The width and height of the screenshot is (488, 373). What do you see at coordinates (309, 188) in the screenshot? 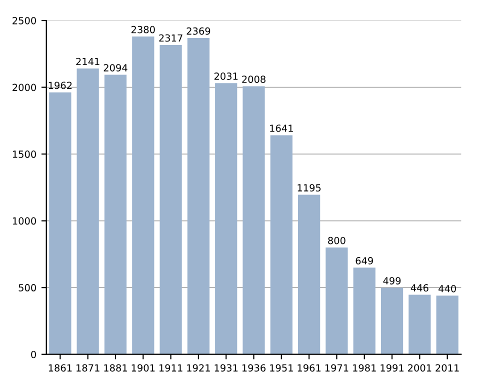
I see `data-label: 1195` at bounding box center [309, 188].